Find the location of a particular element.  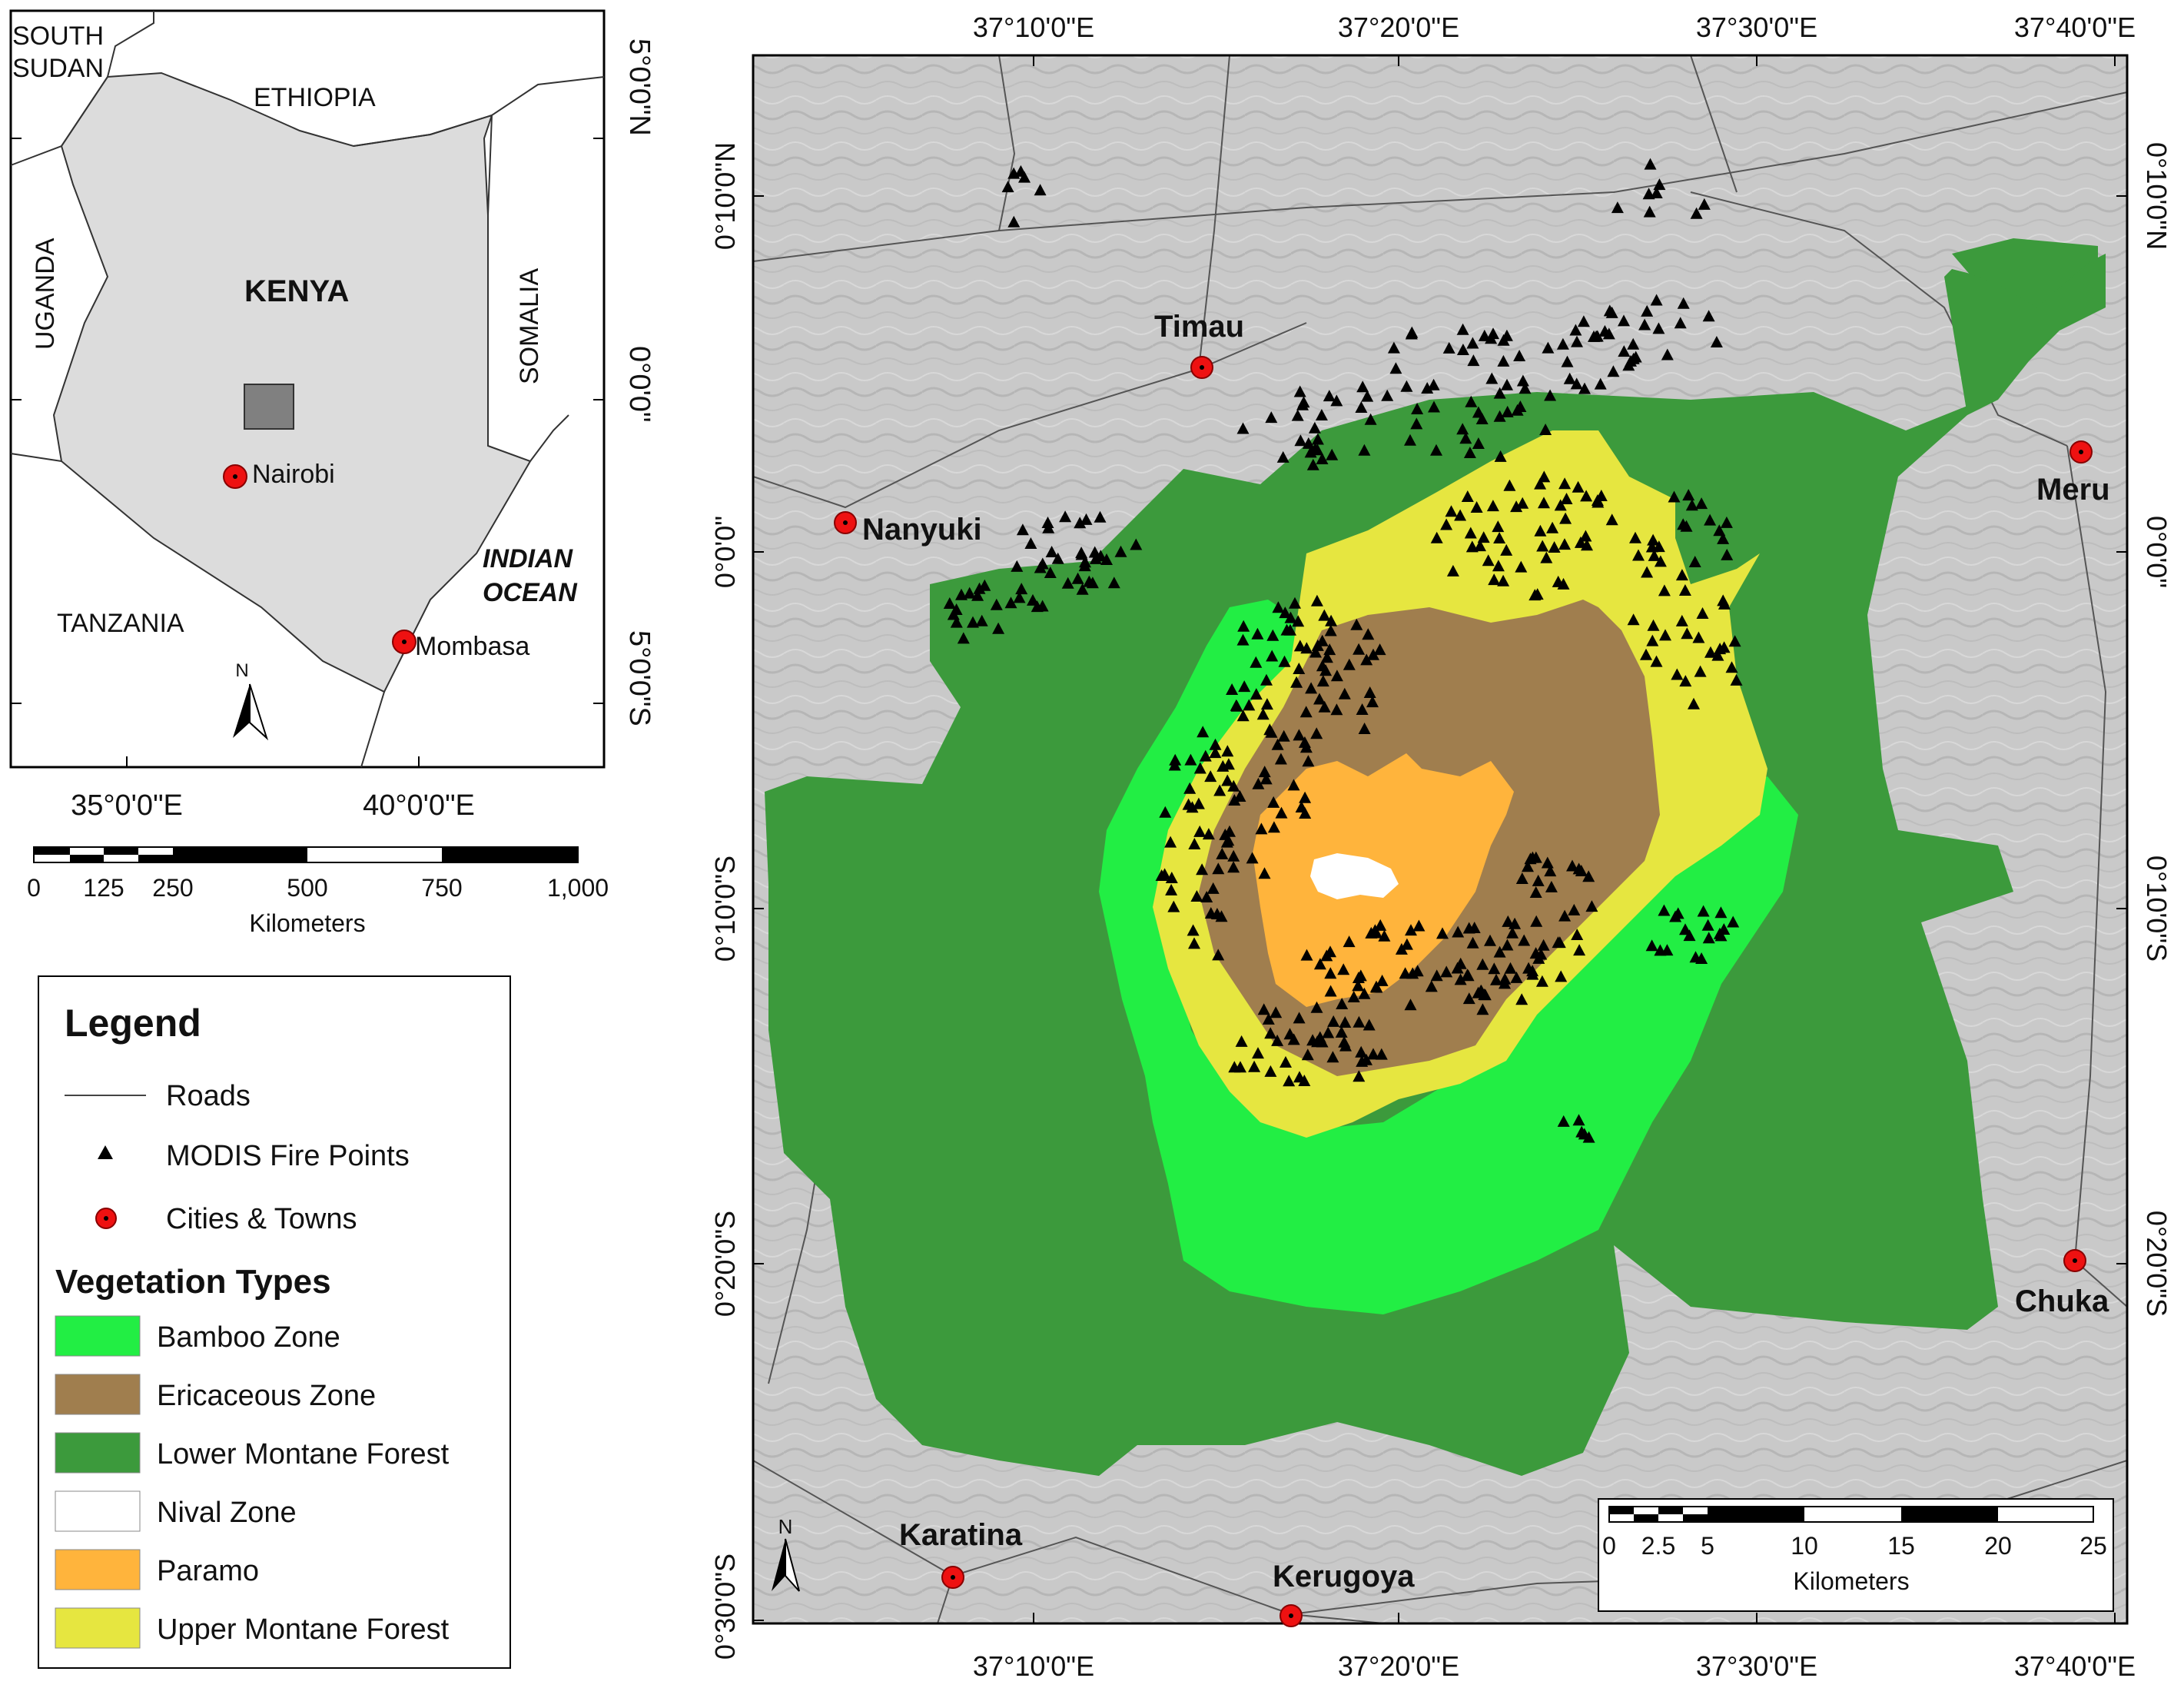

main-scale-tick-2: 5 is located at coordinates (1707, 1546).